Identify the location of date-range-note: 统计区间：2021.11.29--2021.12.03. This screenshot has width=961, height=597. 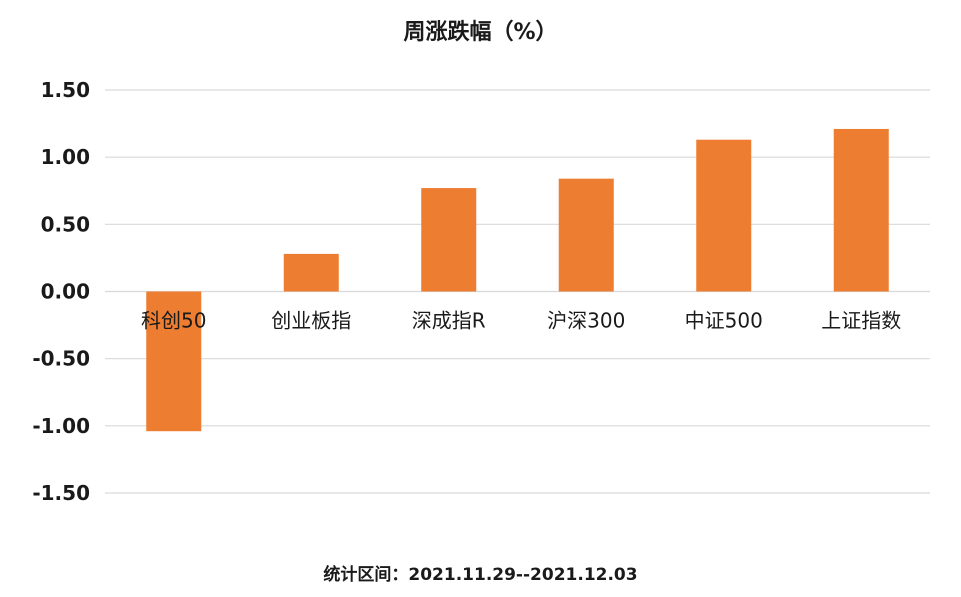
(480, 575).